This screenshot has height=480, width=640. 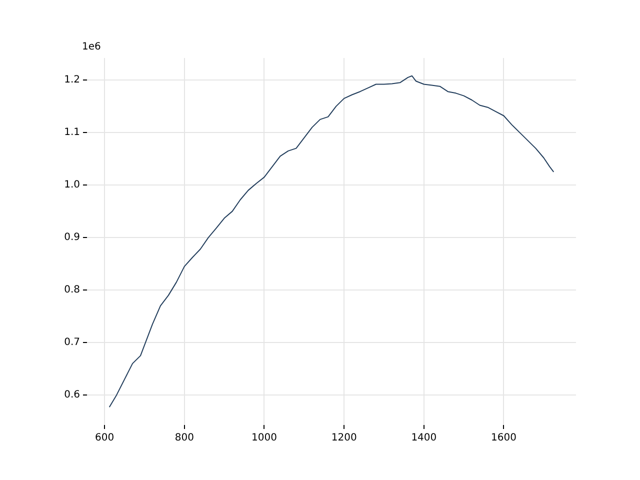 I want to click on y-tick-label: 1.0, so click(x=72, y=185).